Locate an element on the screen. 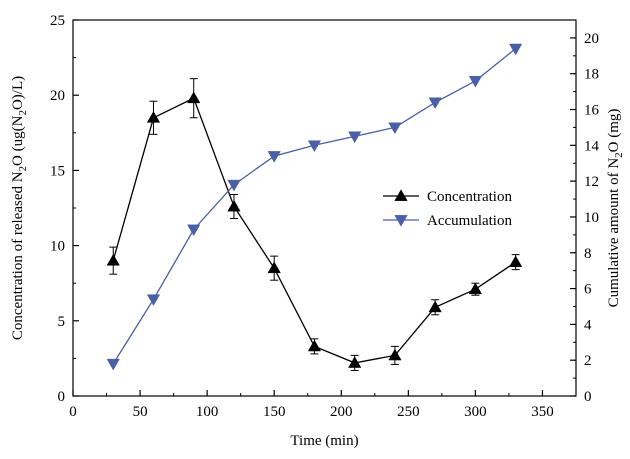 Image resolution: width=630 pixels, height=459 pixels. x-tick-label: 100 is located at coordinates (207, 412).